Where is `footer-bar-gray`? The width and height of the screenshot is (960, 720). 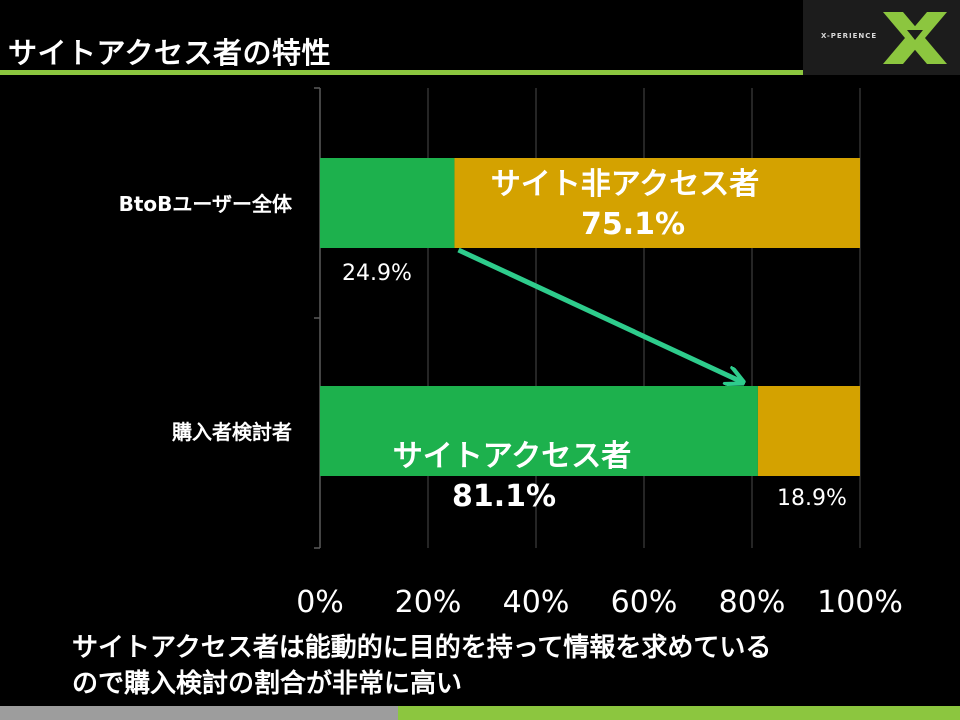
footer-bar-gray is located at coordinates (199, 713).